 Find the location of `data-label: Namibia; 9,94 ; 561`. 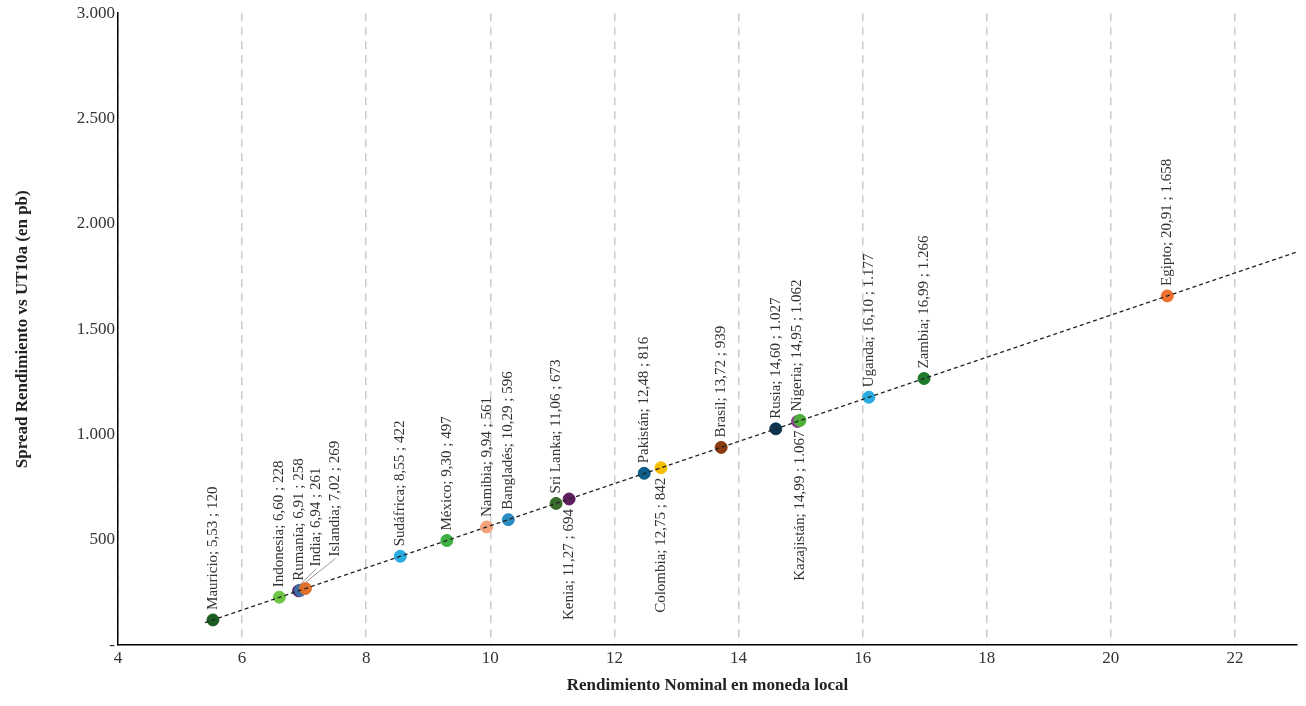

data-label: Namibia; 9,94 ; 561 is located at coordinates (485, 457).